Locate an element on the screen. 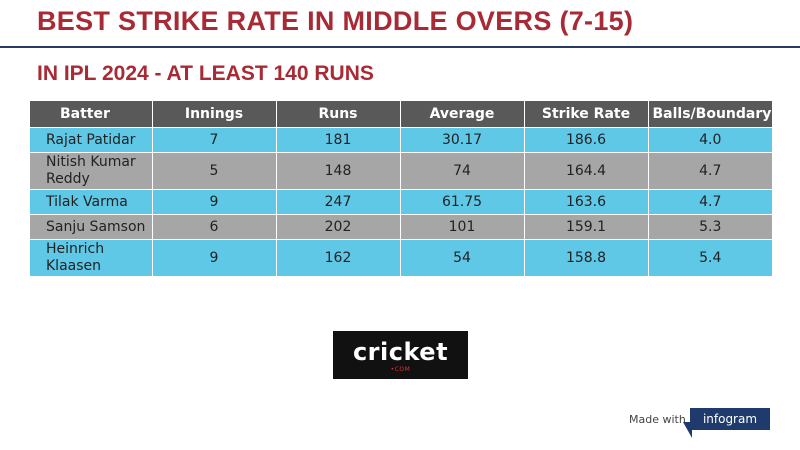 The width and height of the screenshot is (800, 450). infogram-badge-tail is located at coordinates (687, 430).